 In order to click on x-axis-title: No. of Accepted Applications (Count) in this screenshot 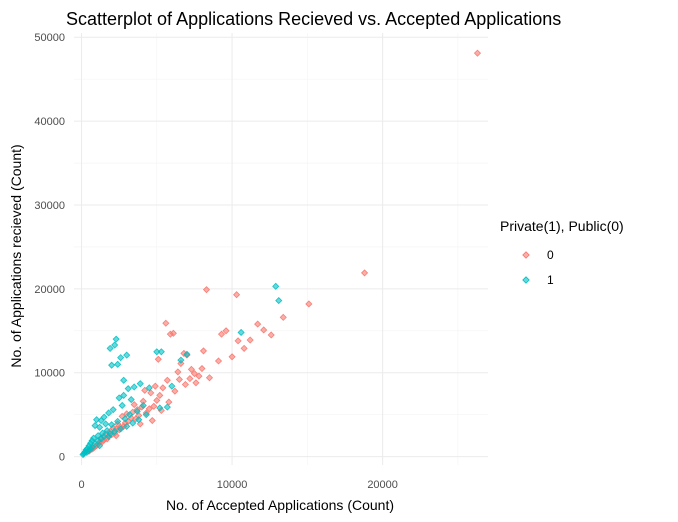, I will do `click(280, 505)`.